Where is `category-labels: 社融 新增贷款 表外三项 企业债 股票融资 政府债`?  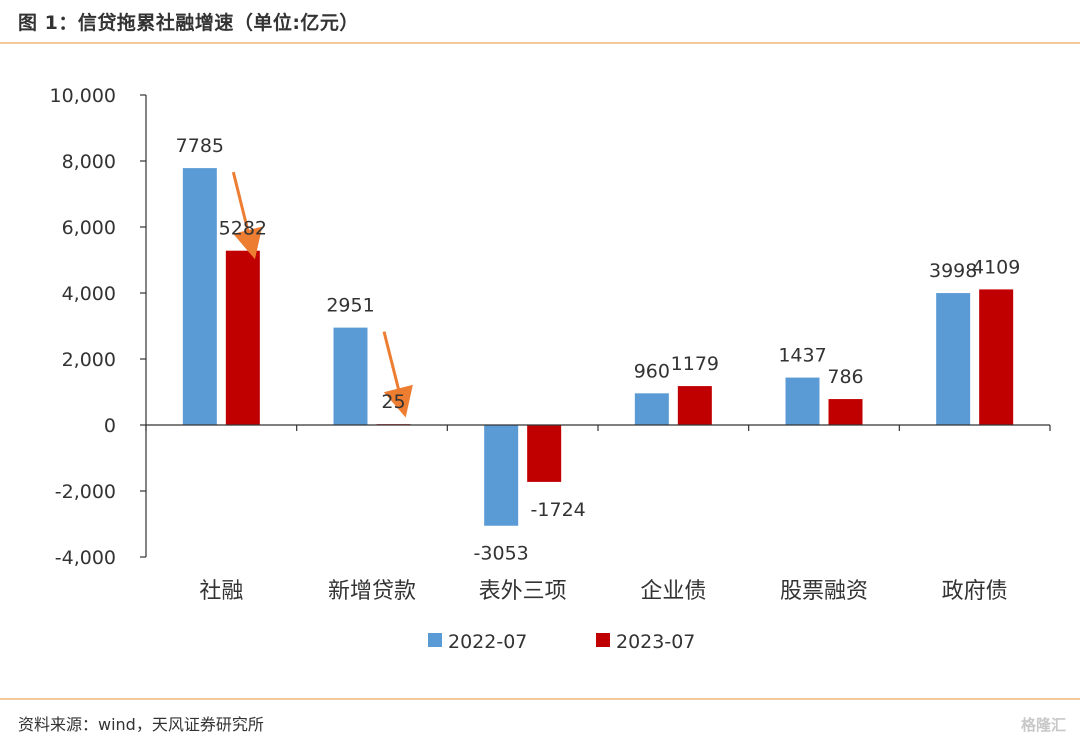 category-labels: 社融 新增贷款 表外三项 企业债 股票融资 政府债 is located at coordinates (603, 591).